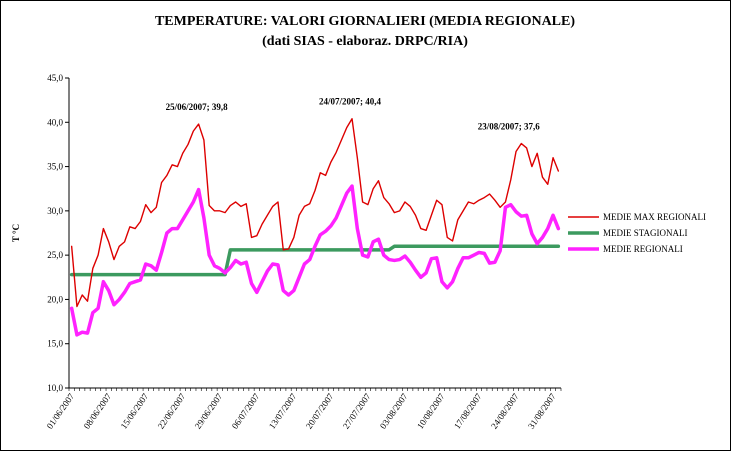 Image resolution: width=731 pixels, height=451 pixels. I want to click on x-tick-label: 29/06/2007, so click(209, 411).